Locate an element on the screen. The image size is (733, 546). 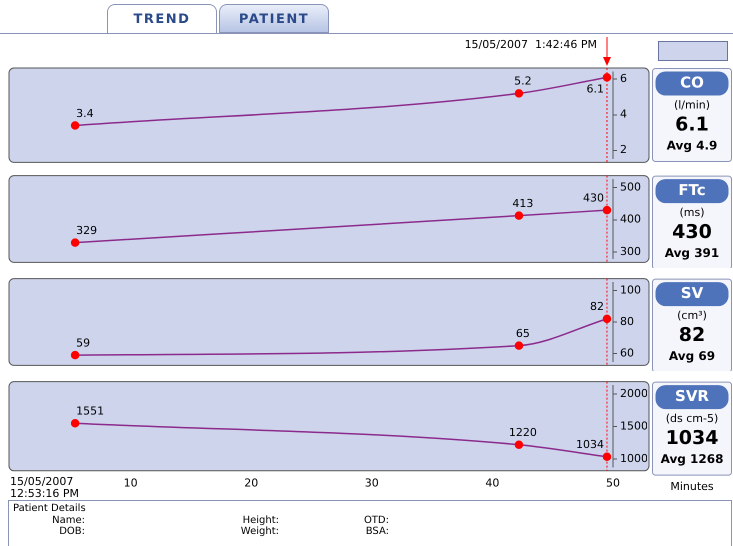
text: SVR is located at coordinates (692, 395).